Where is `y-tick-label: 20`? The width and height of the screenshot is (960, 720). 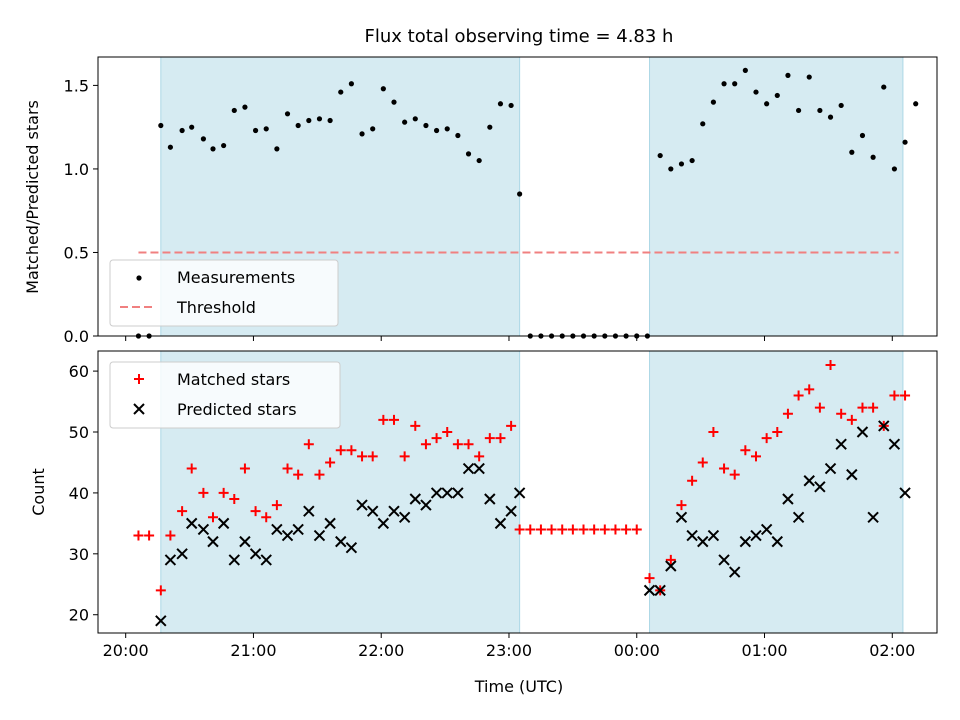 y-tick-label: 20 is located at coordinates (79, 615).